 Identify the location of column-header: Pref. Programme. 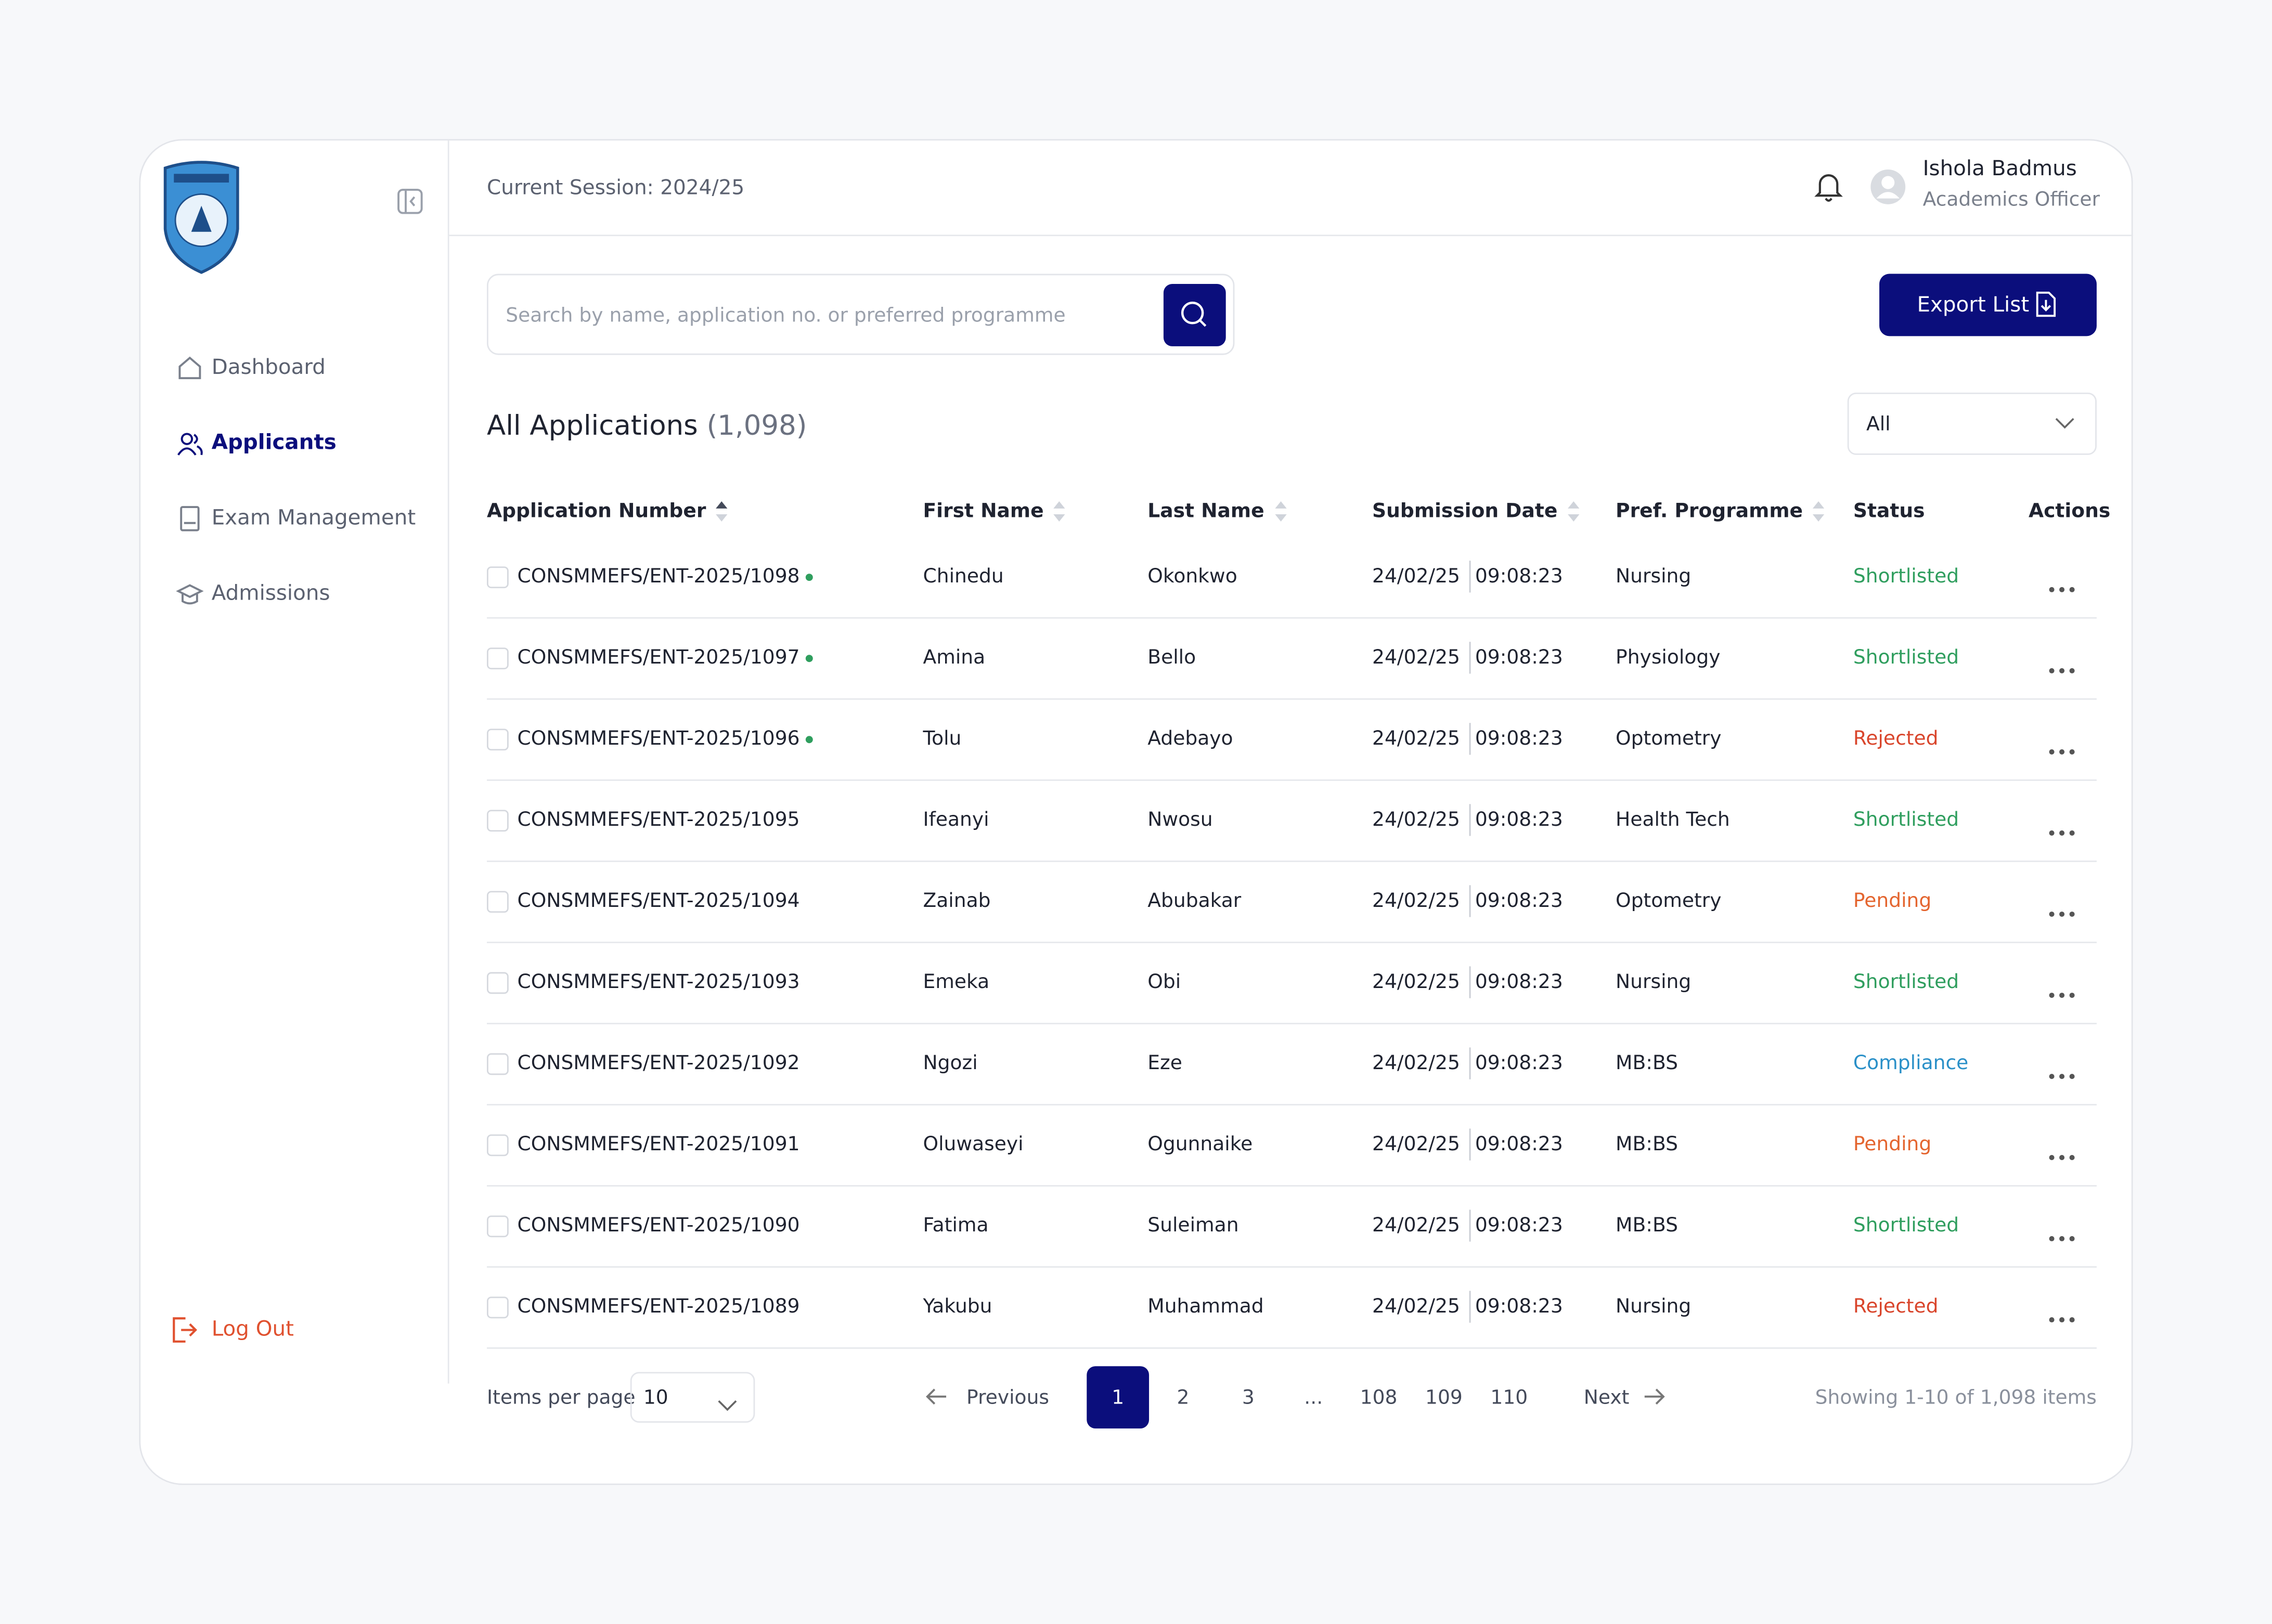
(1710, 512).